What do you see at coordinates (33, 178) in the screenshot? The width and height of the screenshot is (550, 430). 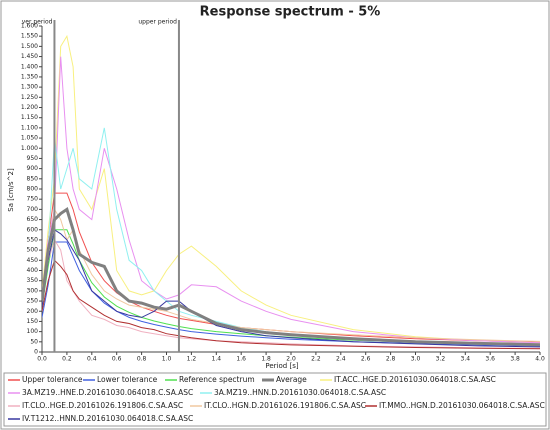 I see `y-tick-label: 850` at bounding box center [33, 178].